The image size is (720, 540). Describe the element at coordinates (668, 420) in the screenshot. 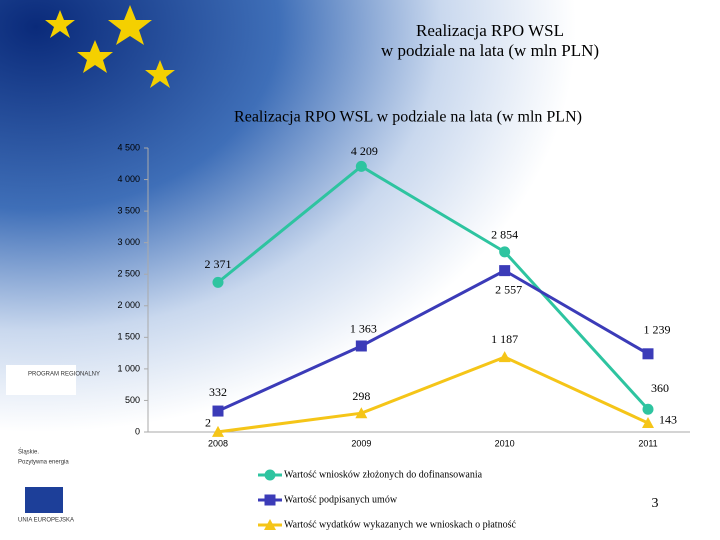

I see `value-label: 143` at that location.